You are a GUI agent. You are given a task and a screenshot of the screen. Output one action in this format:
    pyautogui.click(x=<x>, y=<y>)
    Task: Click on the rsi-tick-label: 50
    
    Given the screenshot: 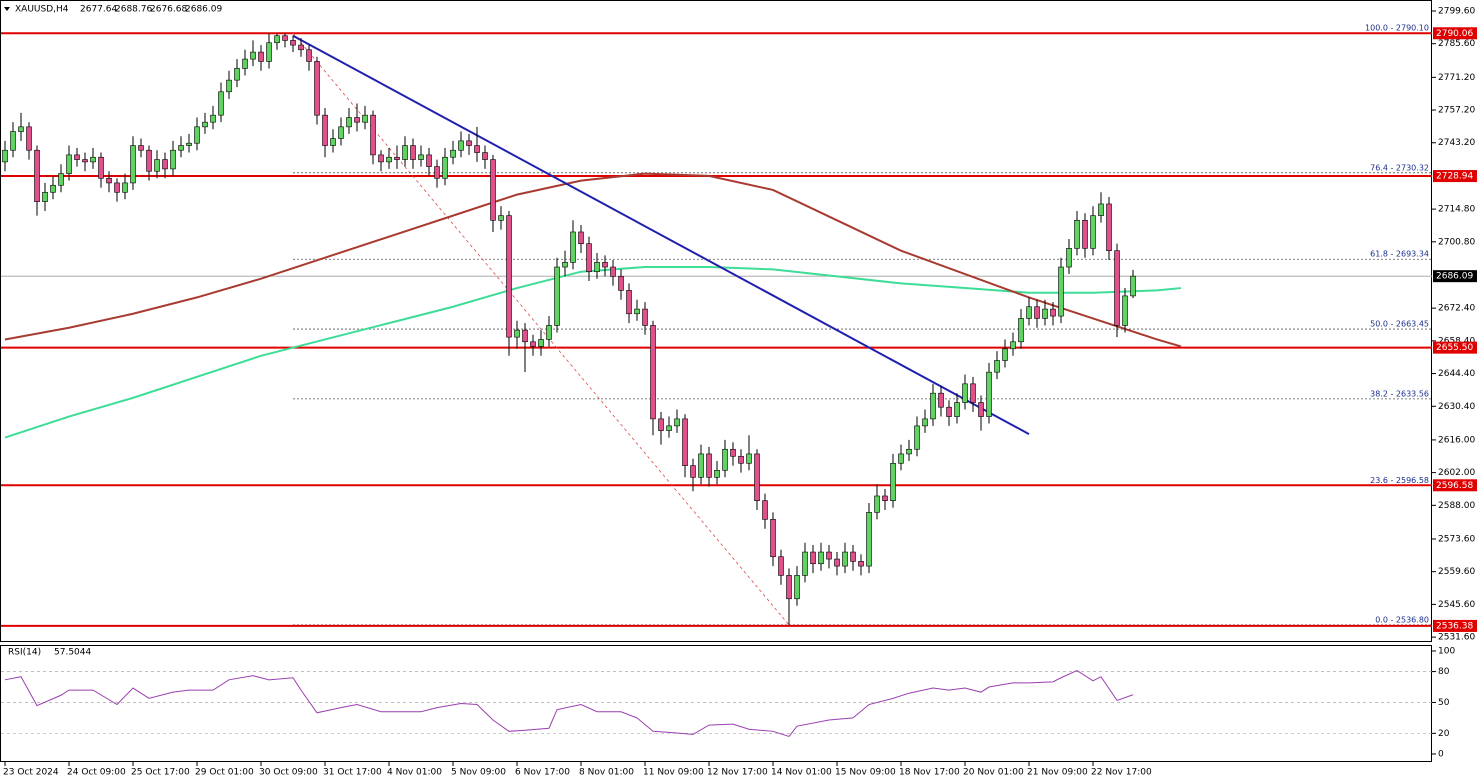 What is the action you would take?
    pyautogui.click(x=1444, y=703)
    